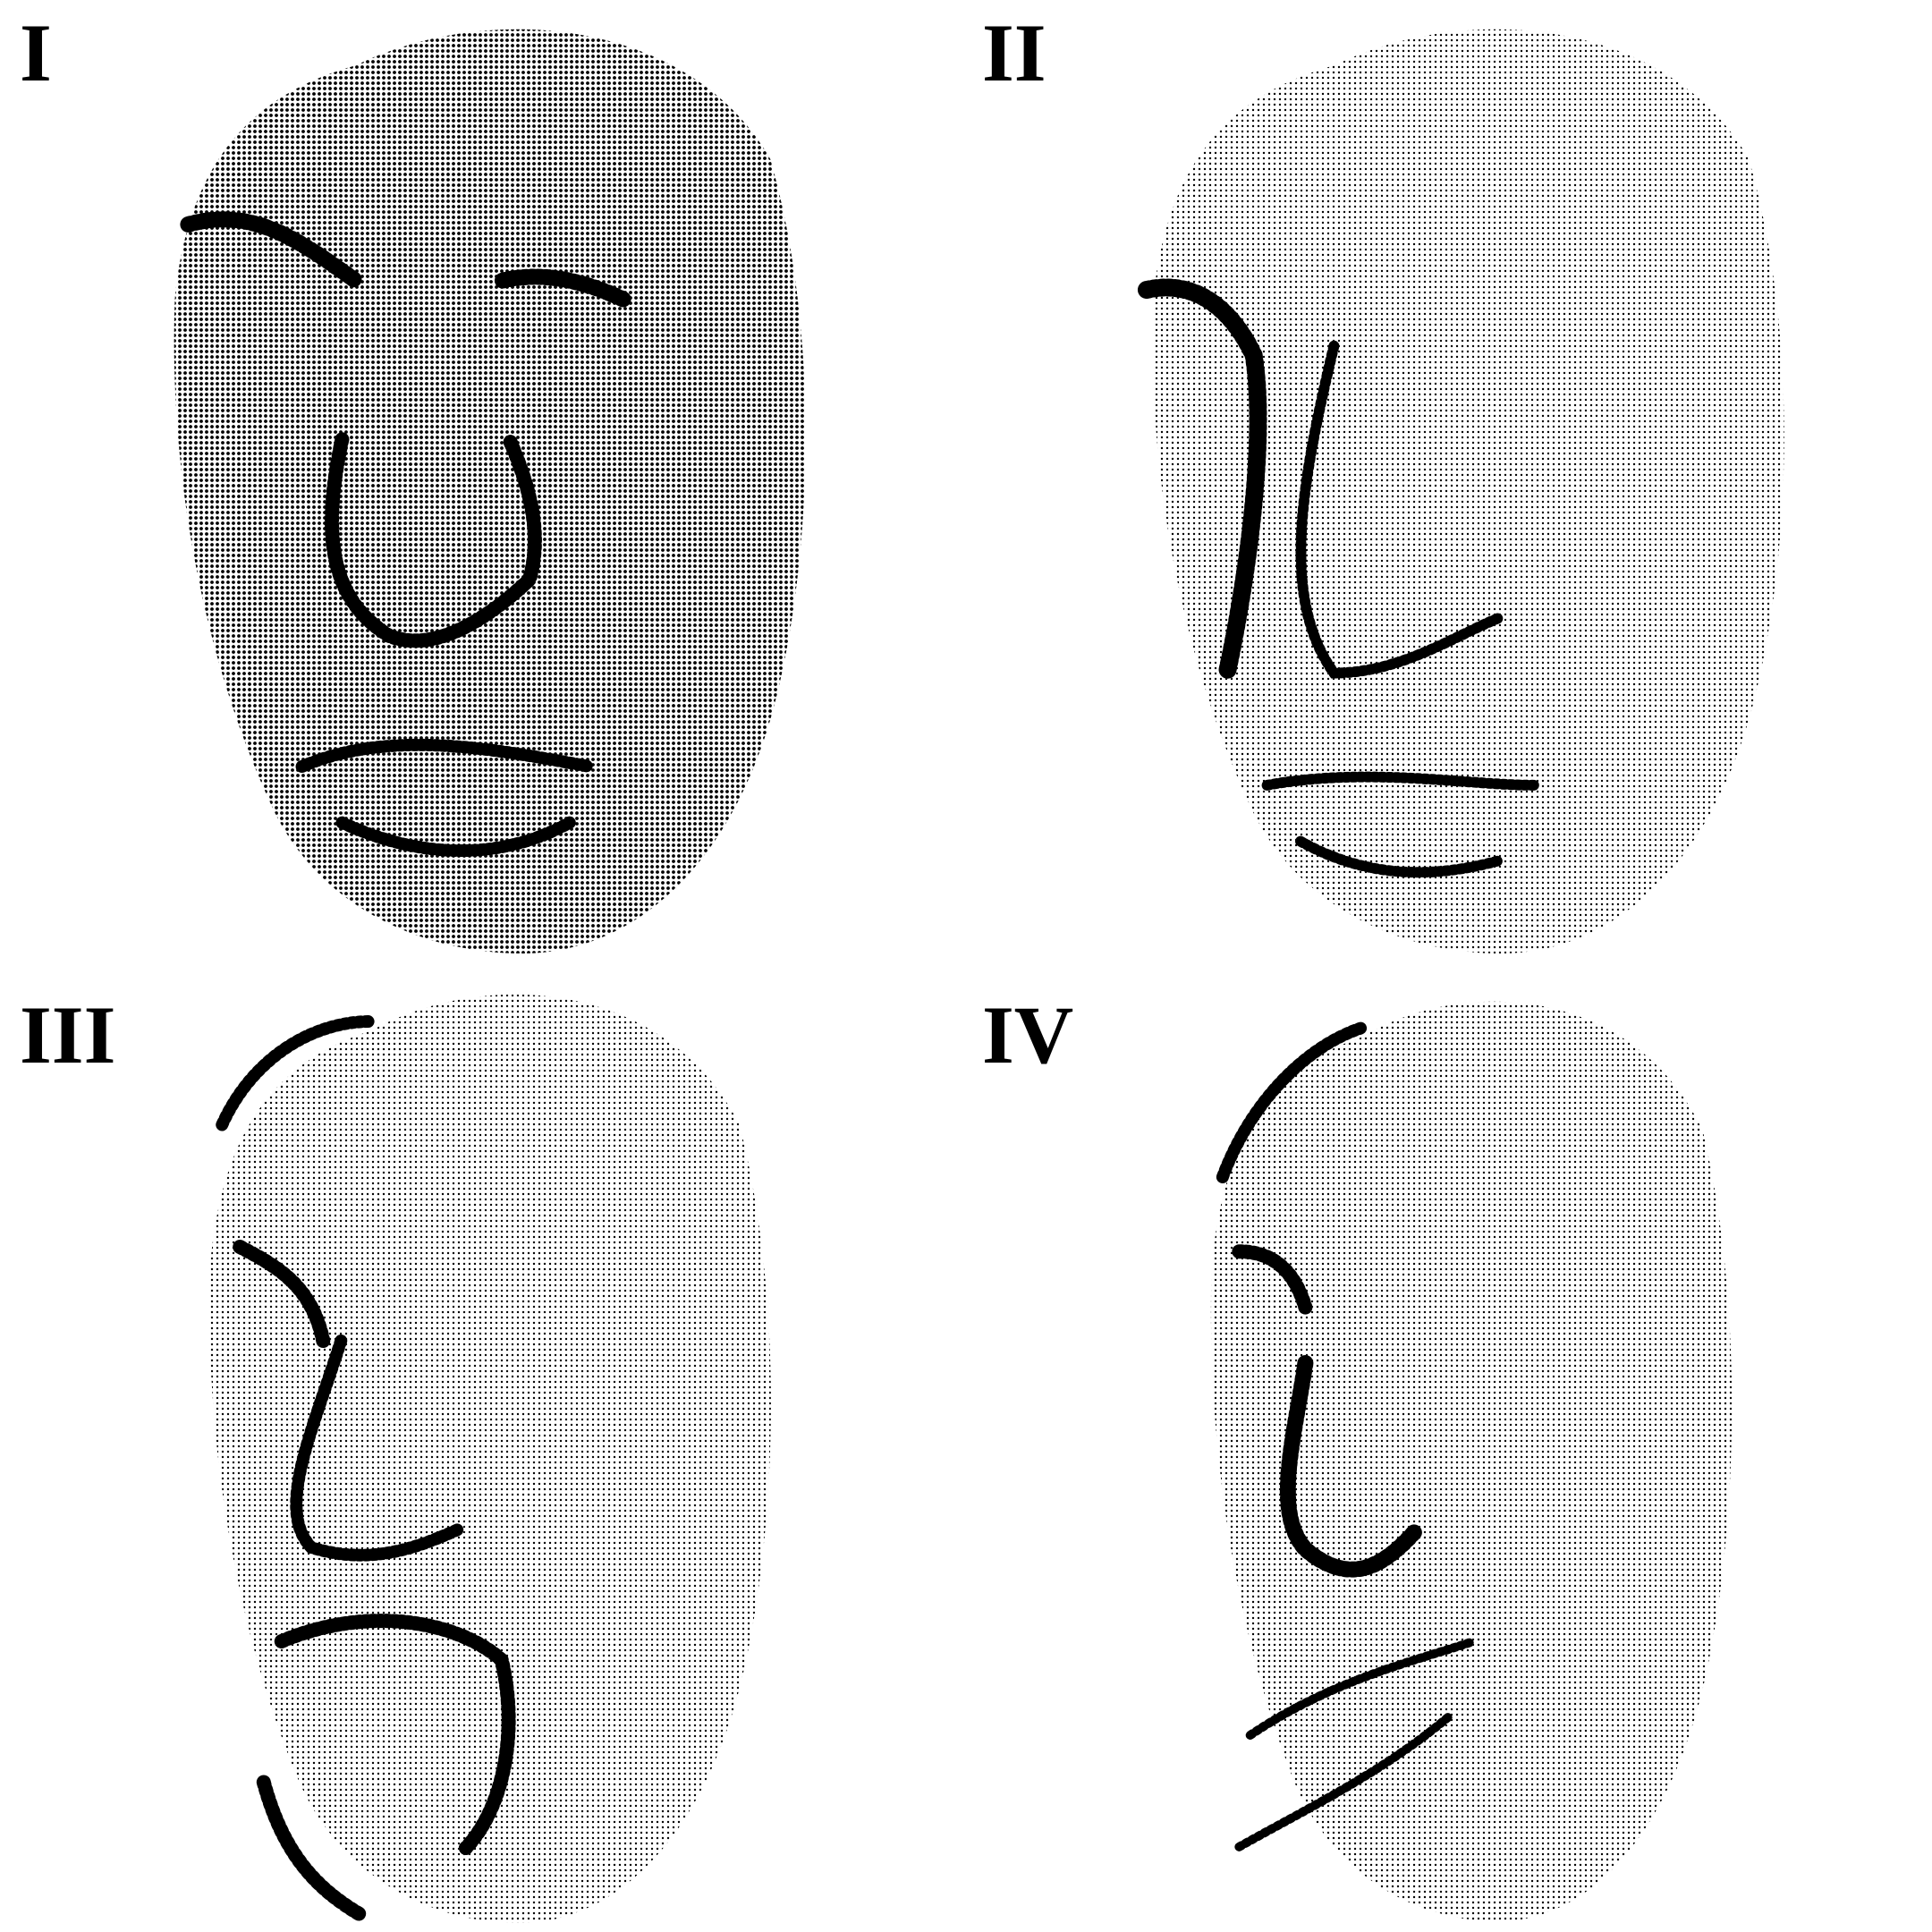  Describe the element at coordinates (36, 52) in the screenshot. I see `panel-label: I` at that location.